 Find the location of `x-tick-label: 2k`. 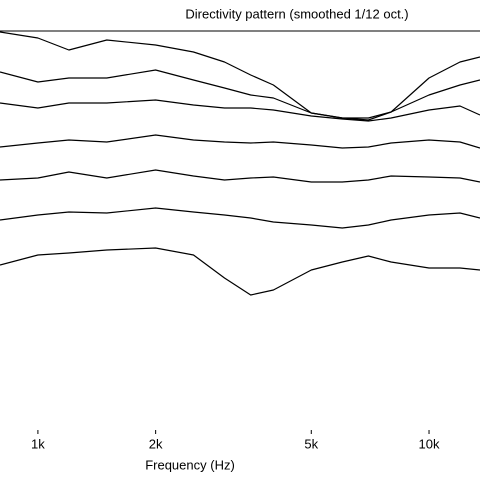

x-tick-label: 2k is located at coordinates (156, 443).